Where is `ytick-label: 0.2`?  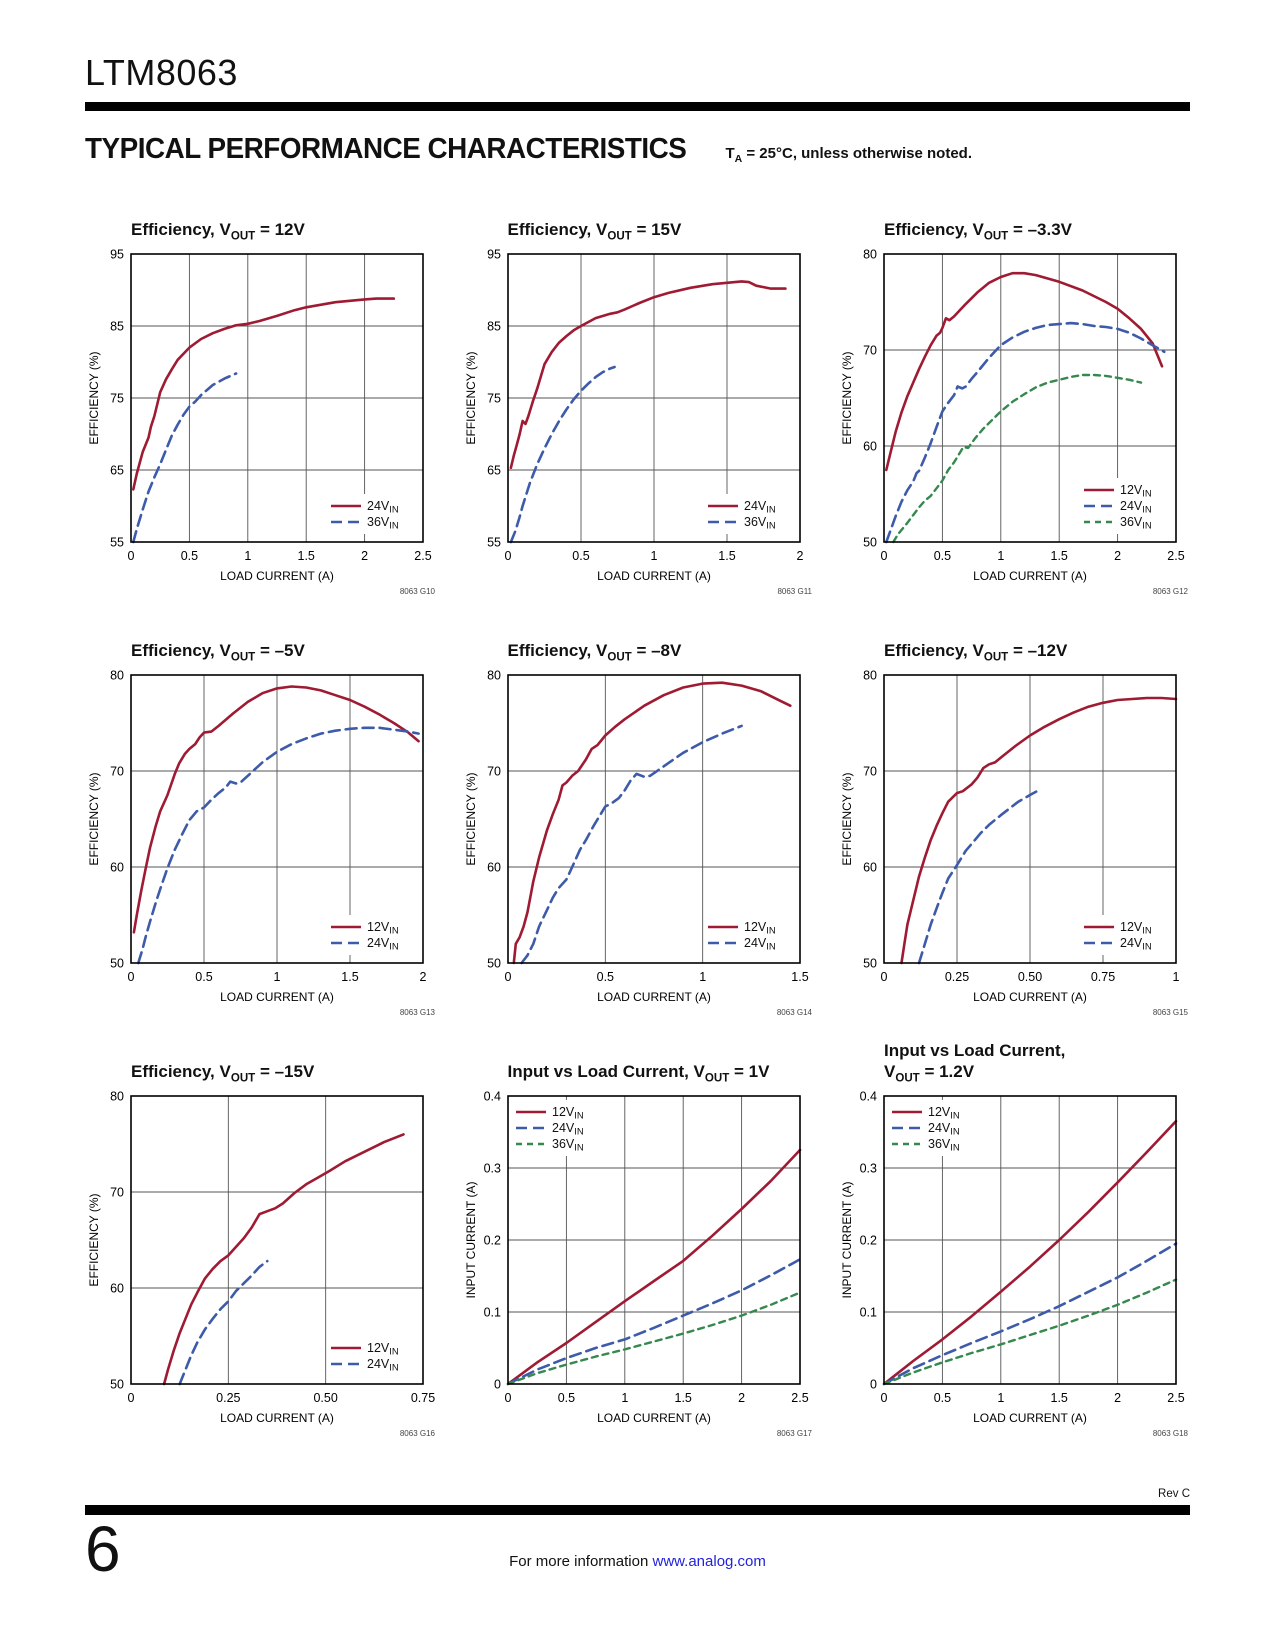 ytick-label: 0.2 is located at coordinates (868, 1241).